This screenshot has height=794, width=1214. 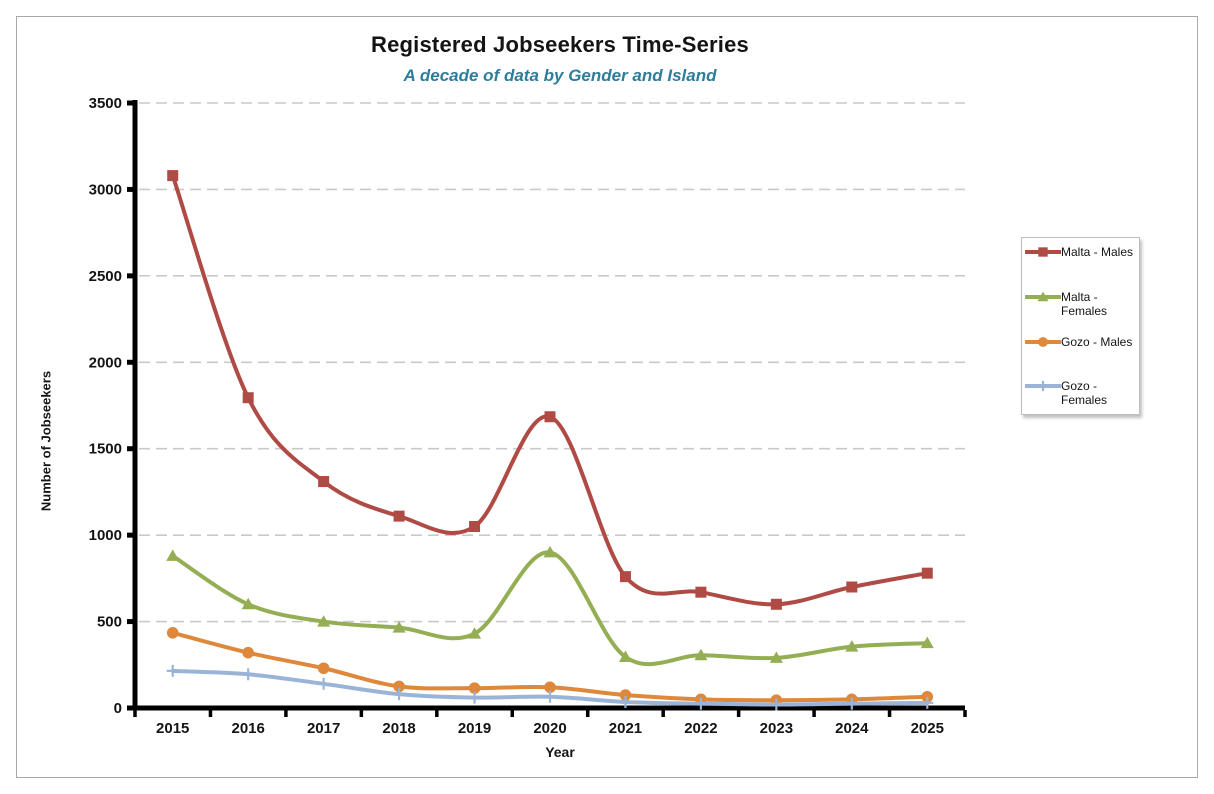 I want to click on legend-item-malta-males: Malta - Males, so click(x=1079, y=252).